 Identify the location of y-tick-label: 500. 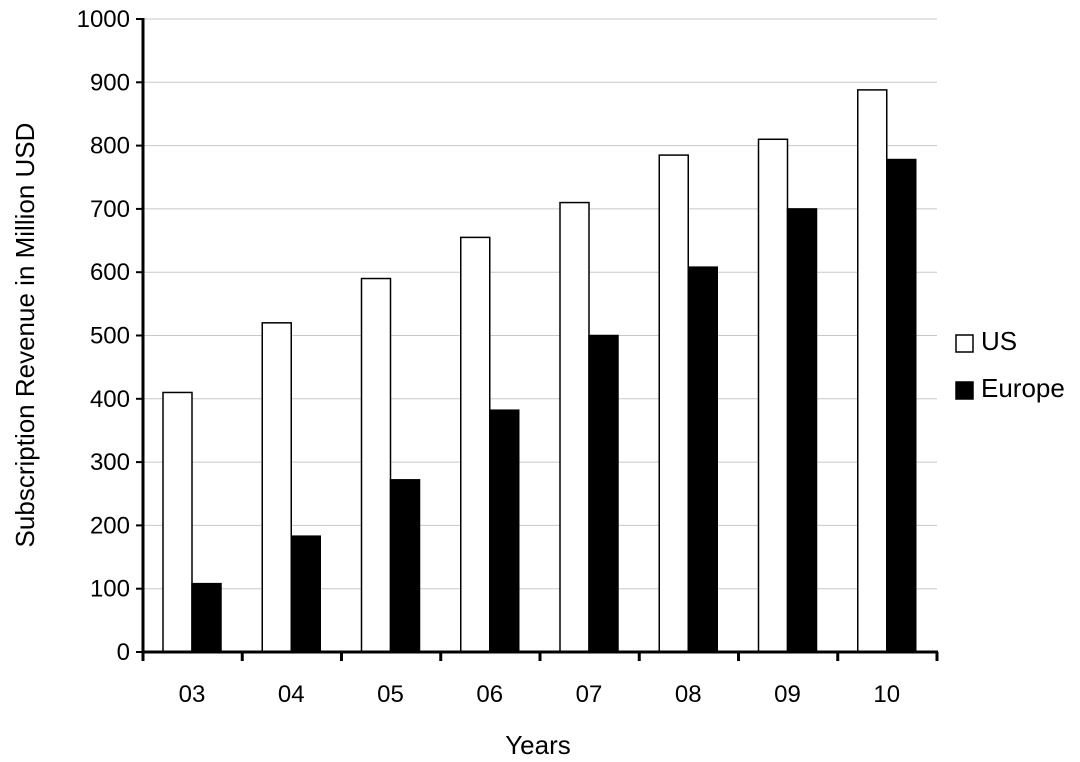
(110, 336).